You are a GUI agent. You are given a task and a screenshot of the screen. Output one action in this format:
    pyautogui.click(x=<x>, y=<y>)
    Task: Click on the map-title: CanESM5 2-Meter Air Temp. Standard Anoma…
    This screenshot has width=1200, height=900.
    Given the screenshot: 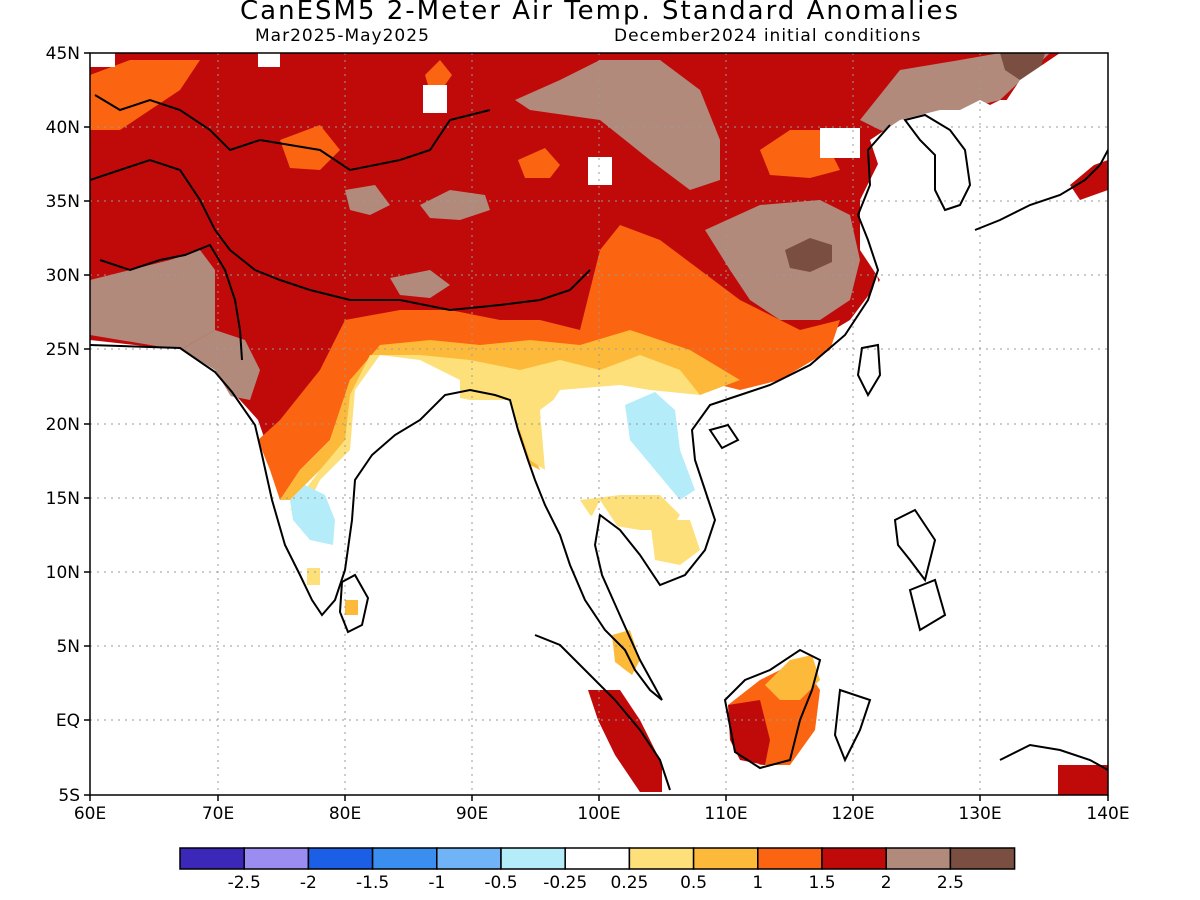 What is the action you would take?
    pyautogui.click(x=600, y=13)
    